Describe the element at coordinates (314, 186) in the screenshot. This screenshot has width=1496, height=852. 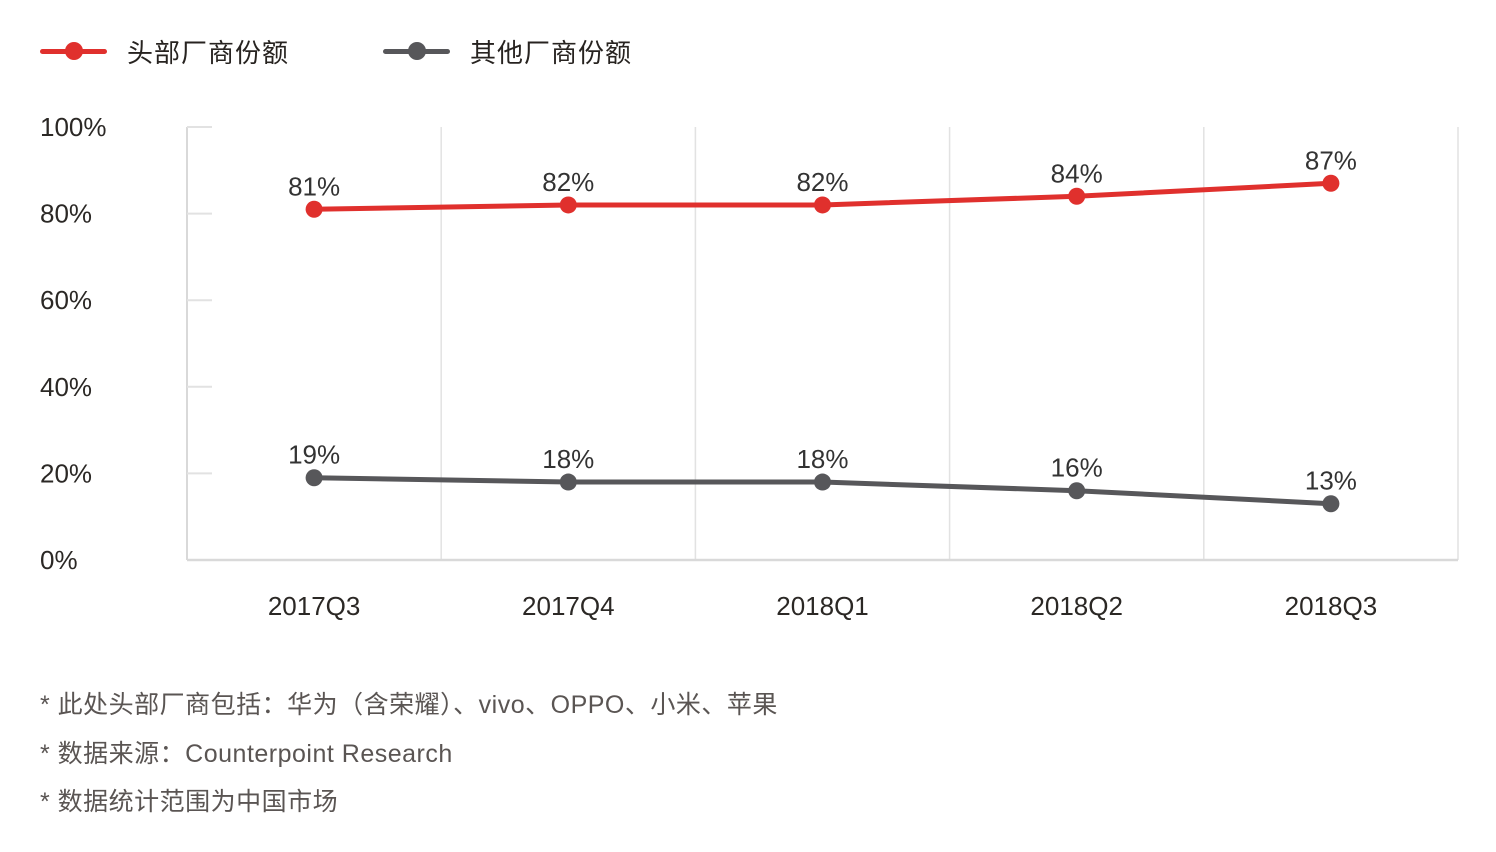
I see `data-point-label: 81%` at that location.